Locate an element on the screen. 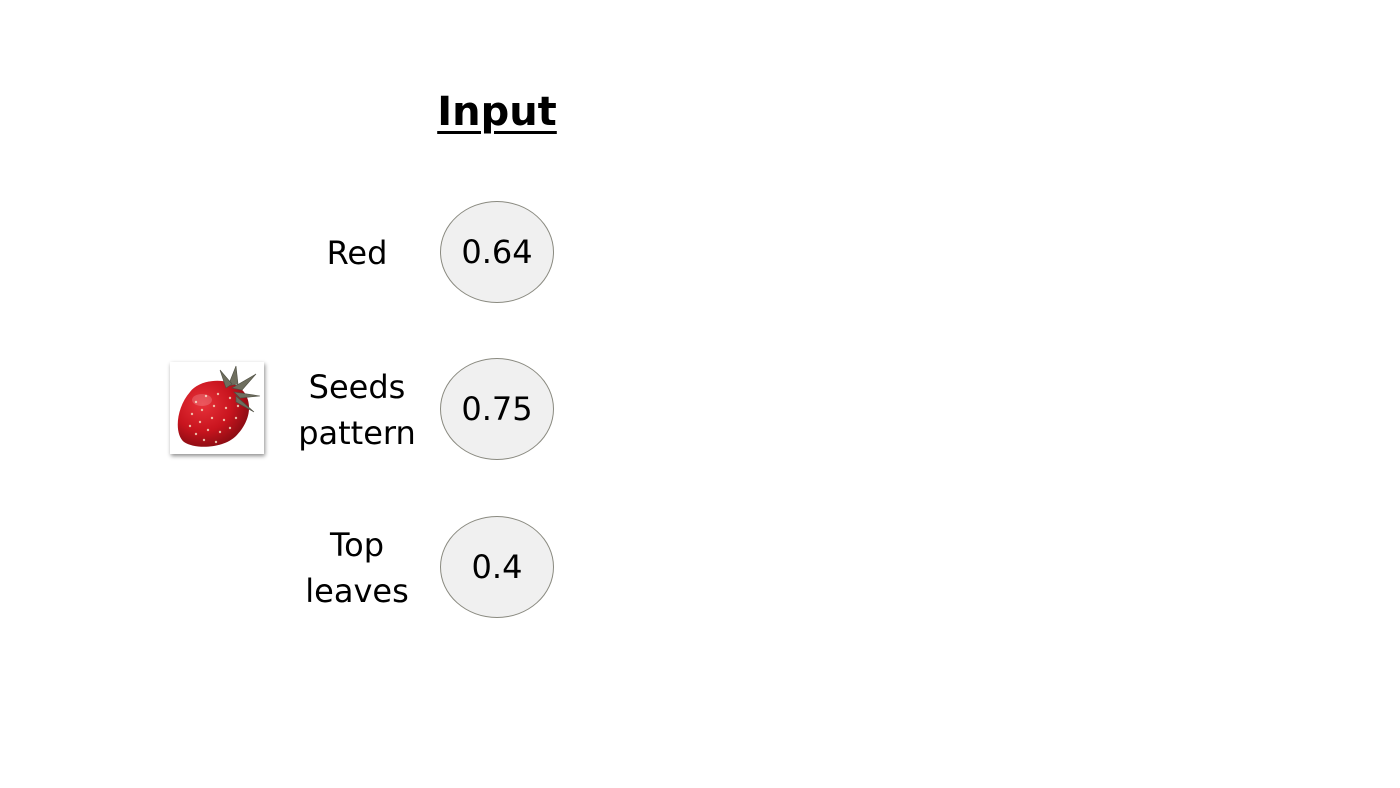 The width and height of the screenshot is (1400, 788). input-label-seeds-pattern: Seeds pattern is located at coordinates (357, 410).